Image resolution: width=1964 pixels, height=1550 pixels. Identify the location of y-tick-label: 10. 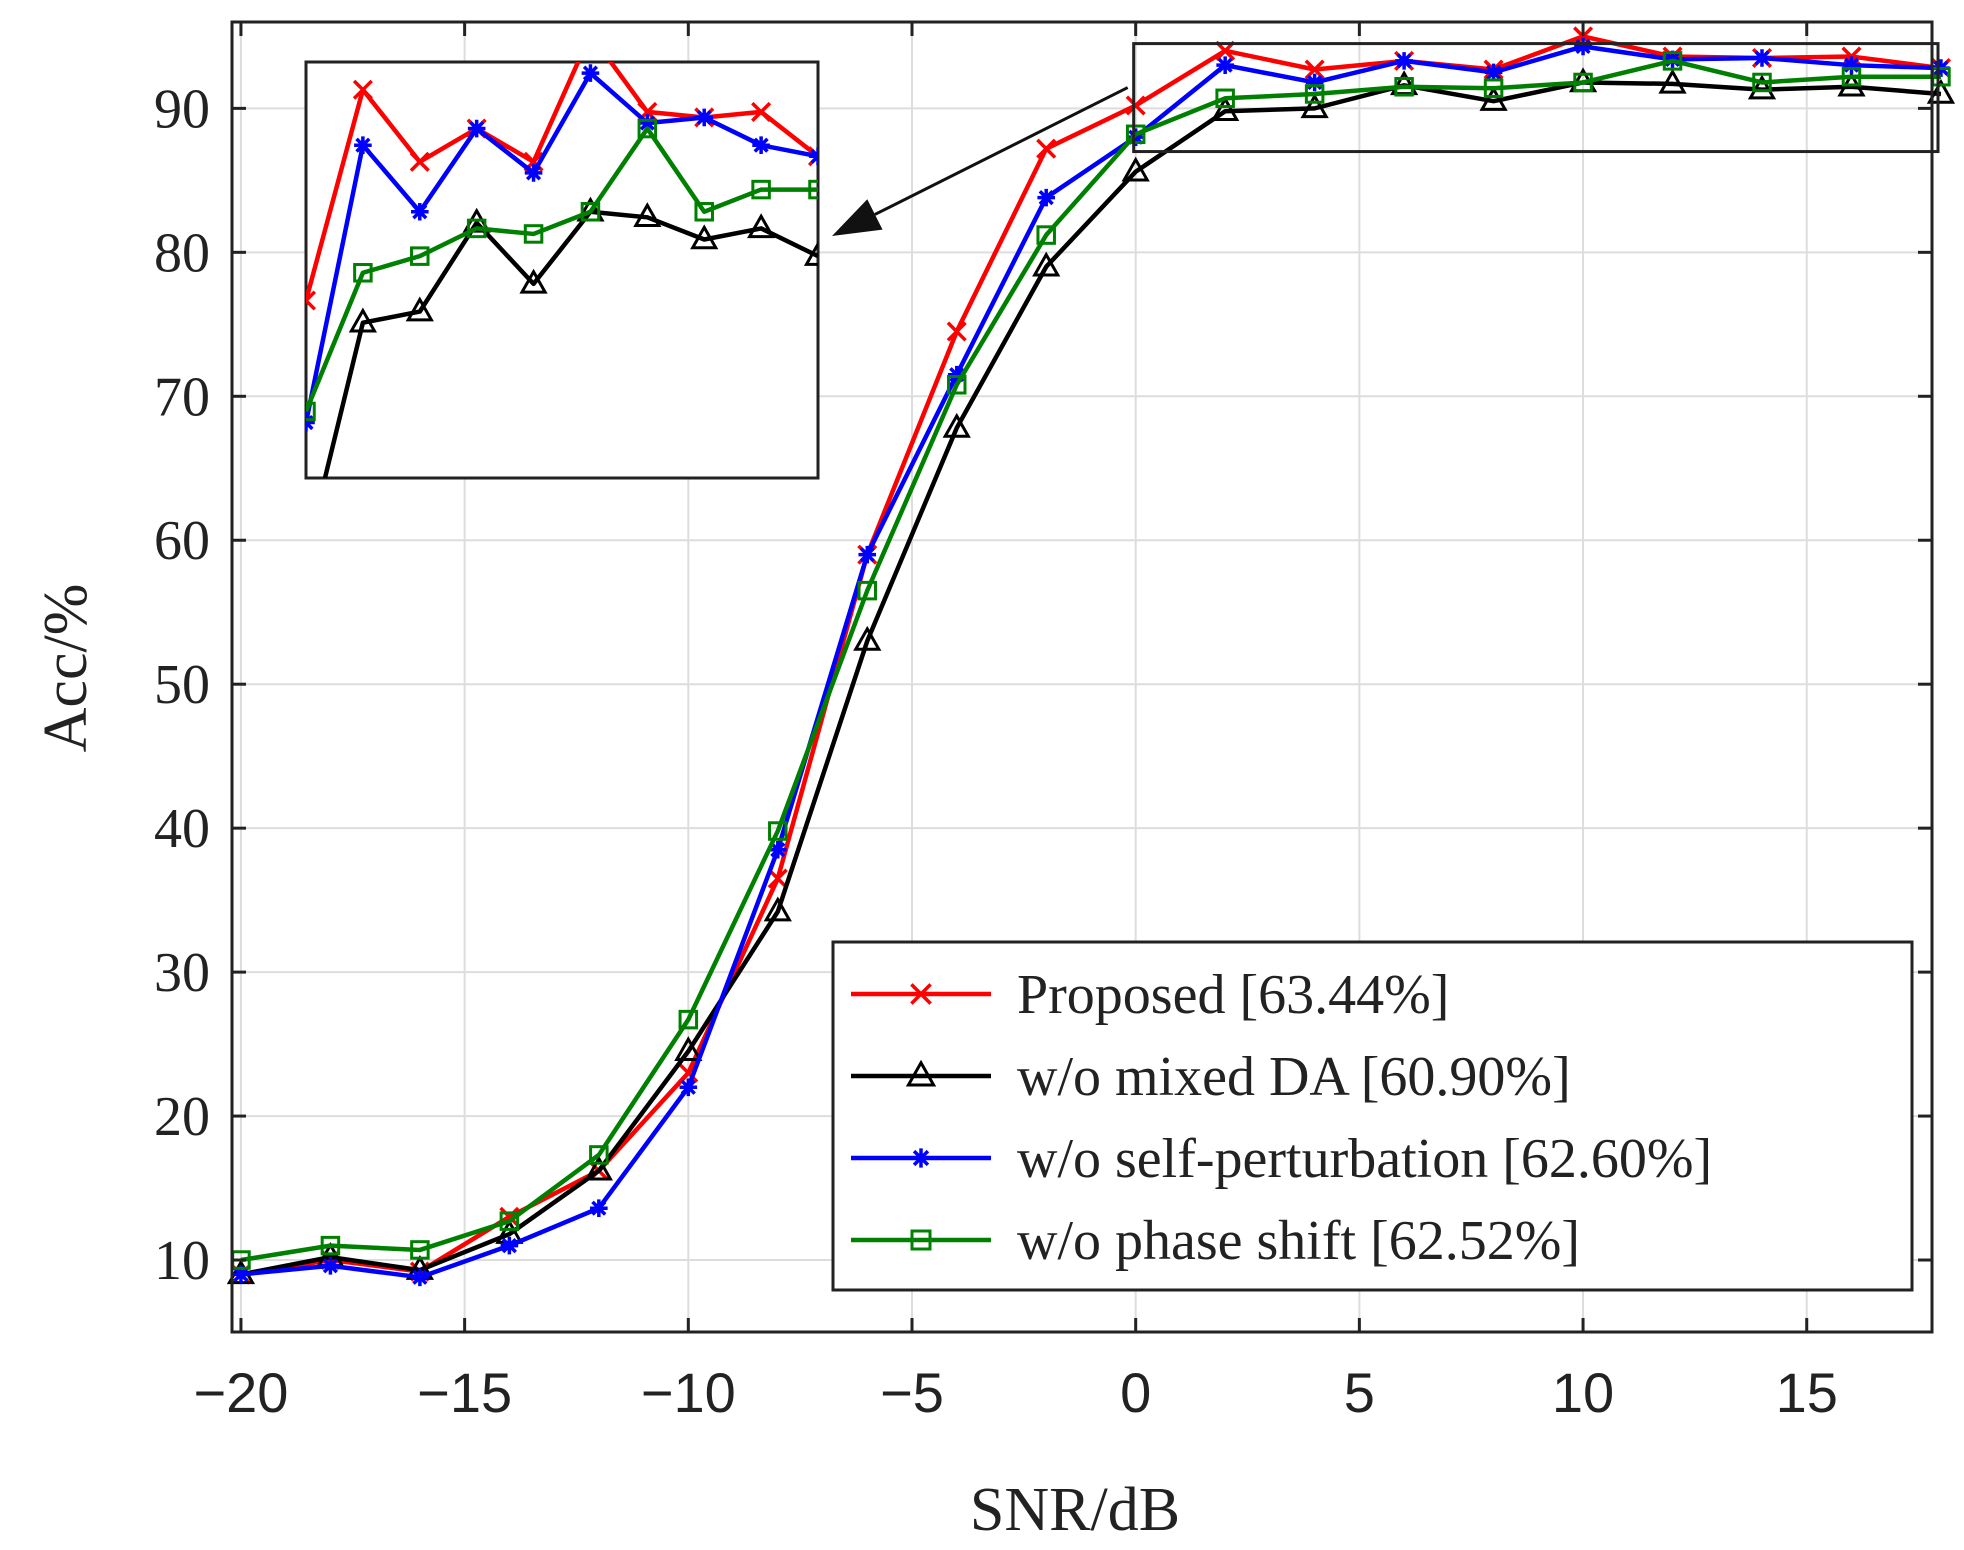
(182, 1261).